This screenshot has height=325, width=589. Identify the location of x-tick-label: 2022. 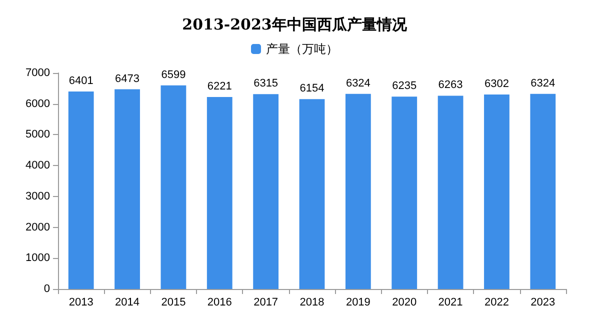
(496, 302).